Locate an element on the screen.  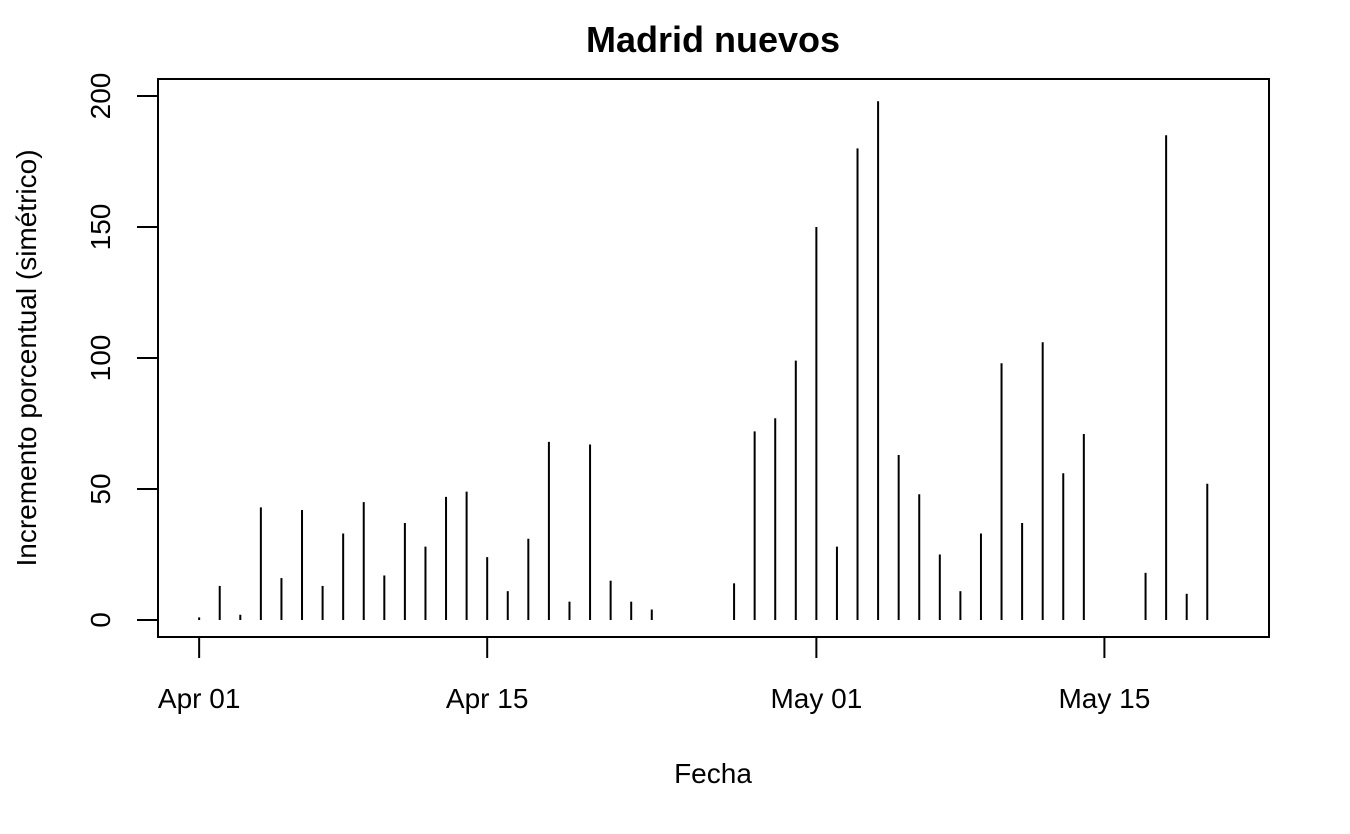
y-tick-label: 50 is located at coordinates (100, 488).